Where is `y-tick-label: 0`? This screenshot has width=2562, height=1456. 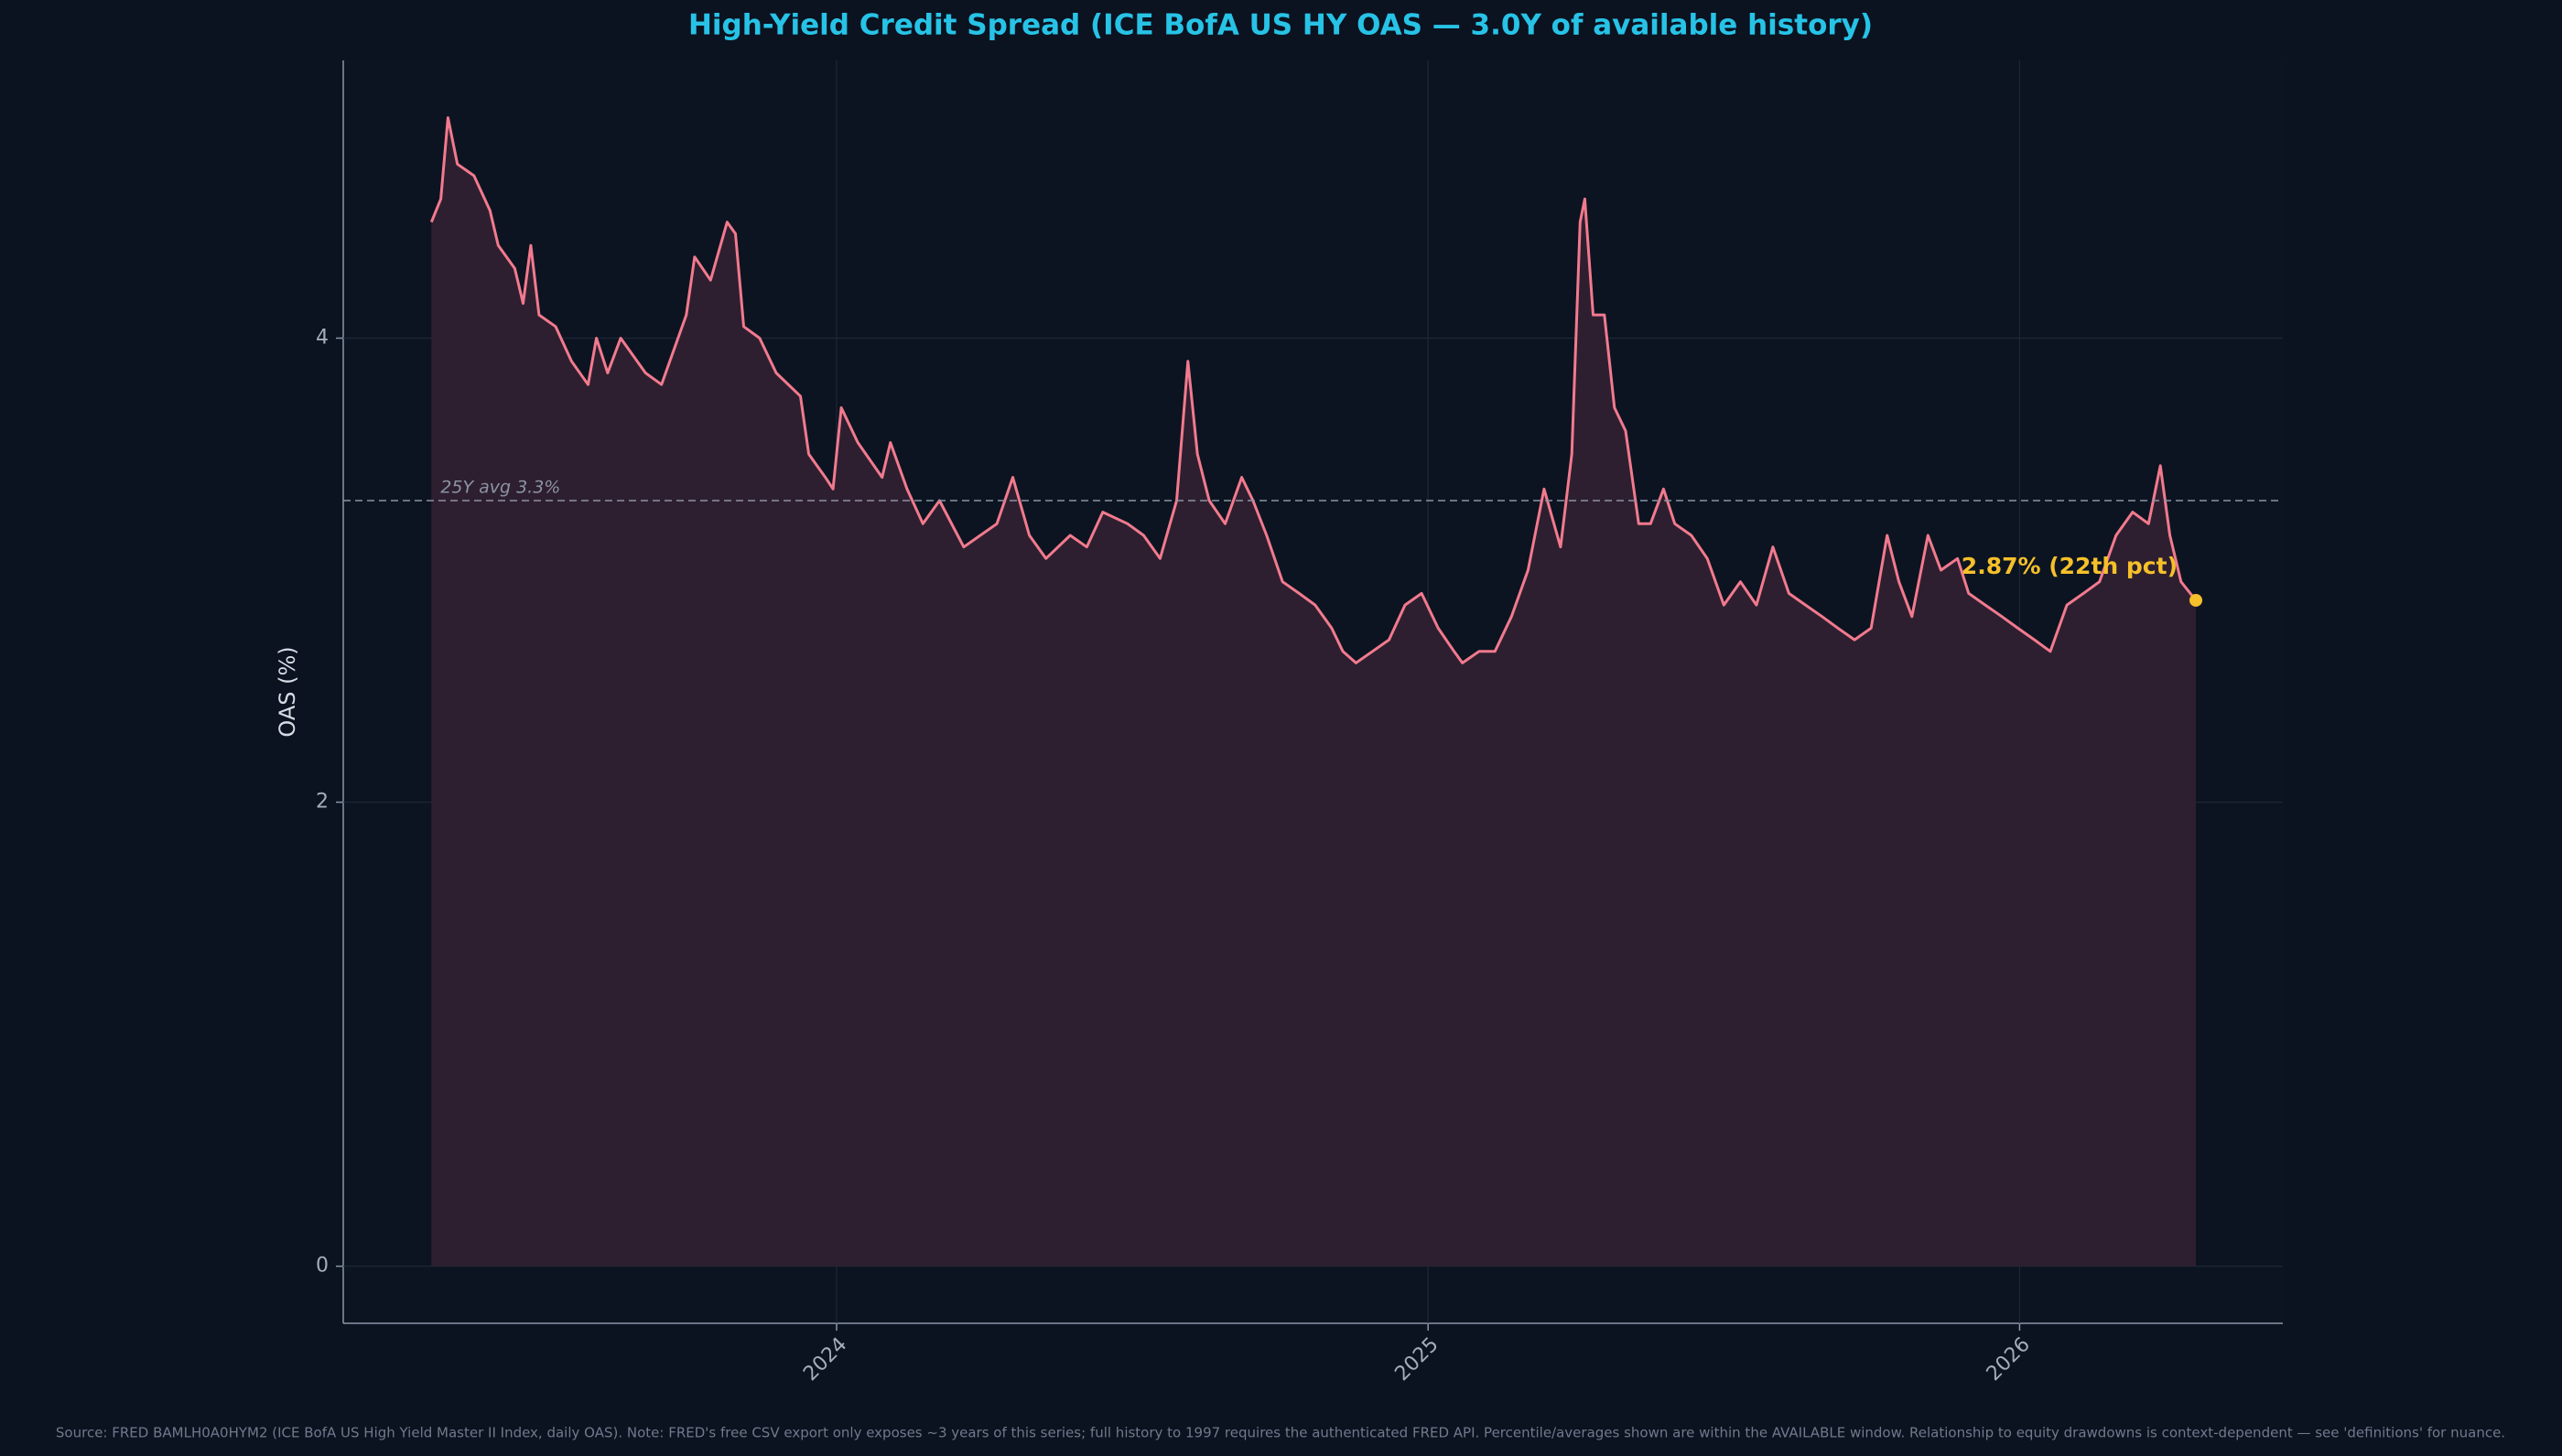
y-tick-label: 0 is located at coordinates (322, 1266).